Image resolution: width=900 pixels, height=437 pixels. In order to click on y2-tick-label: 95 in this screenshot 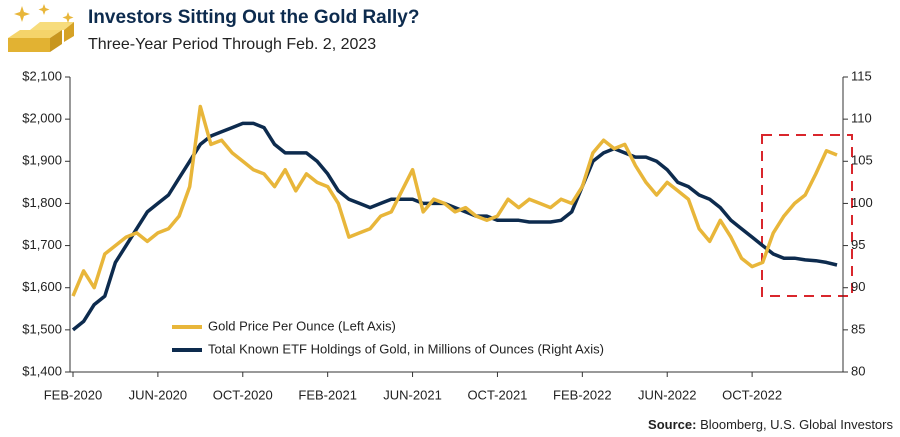, I will do `click(858, 244)`.